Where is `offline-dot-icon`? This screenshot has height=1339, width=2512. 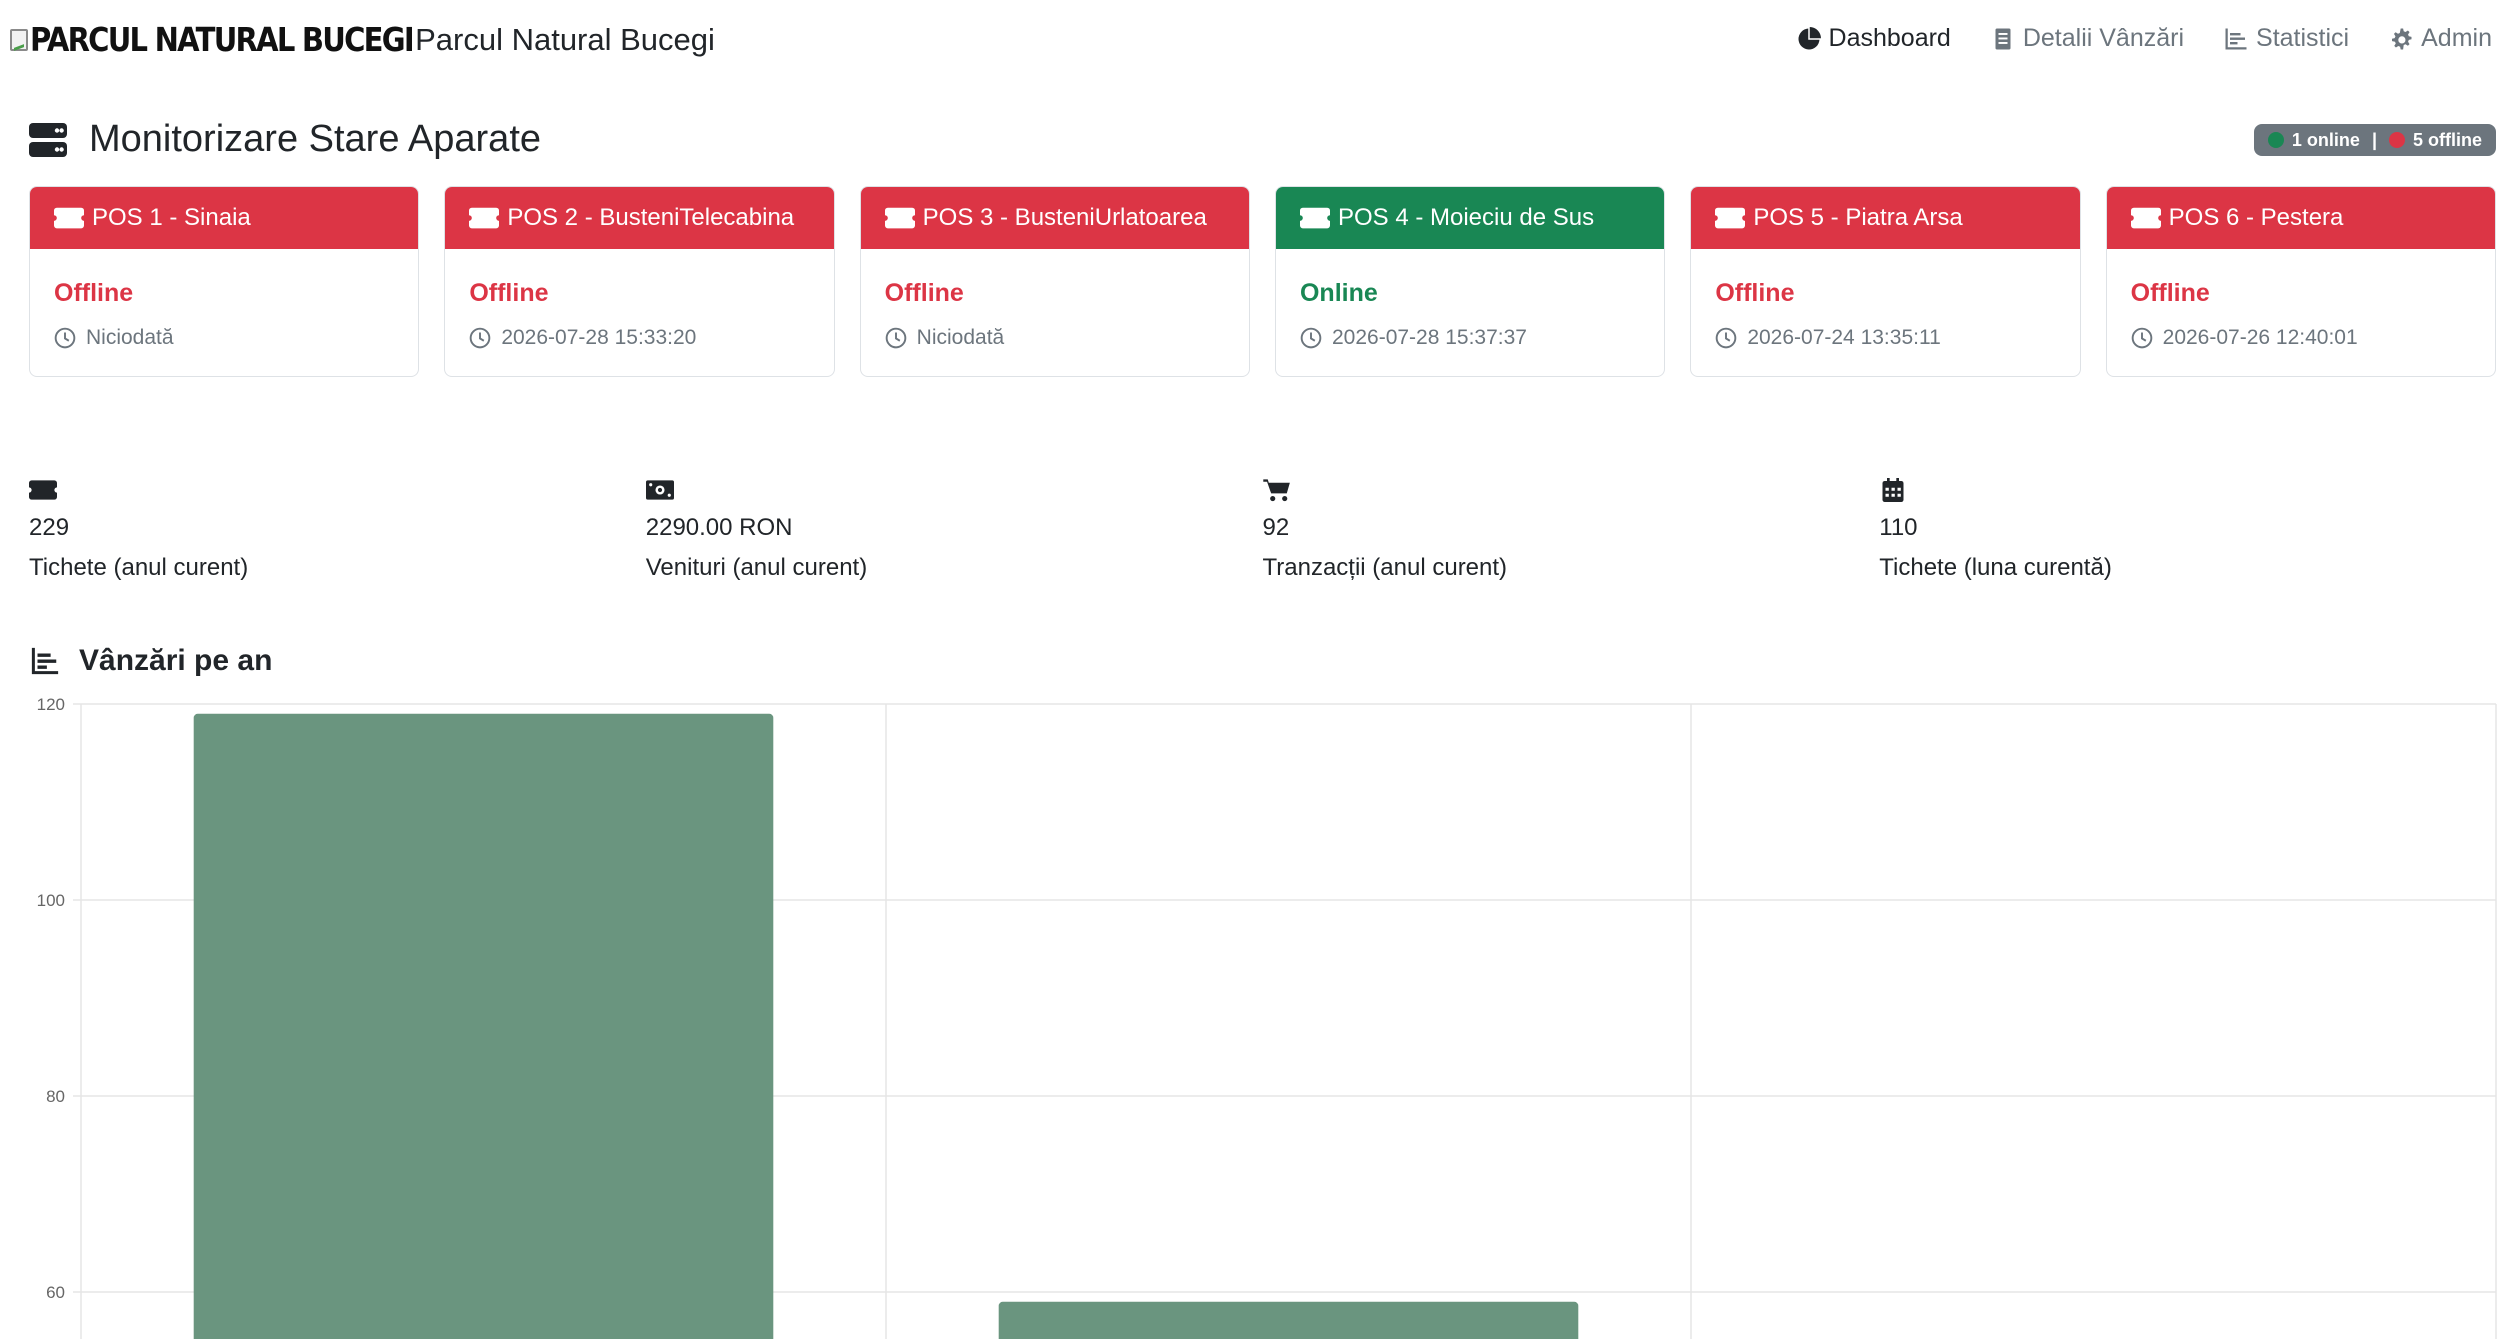 offline-dot-icon is located at coordinates (2396, 140).